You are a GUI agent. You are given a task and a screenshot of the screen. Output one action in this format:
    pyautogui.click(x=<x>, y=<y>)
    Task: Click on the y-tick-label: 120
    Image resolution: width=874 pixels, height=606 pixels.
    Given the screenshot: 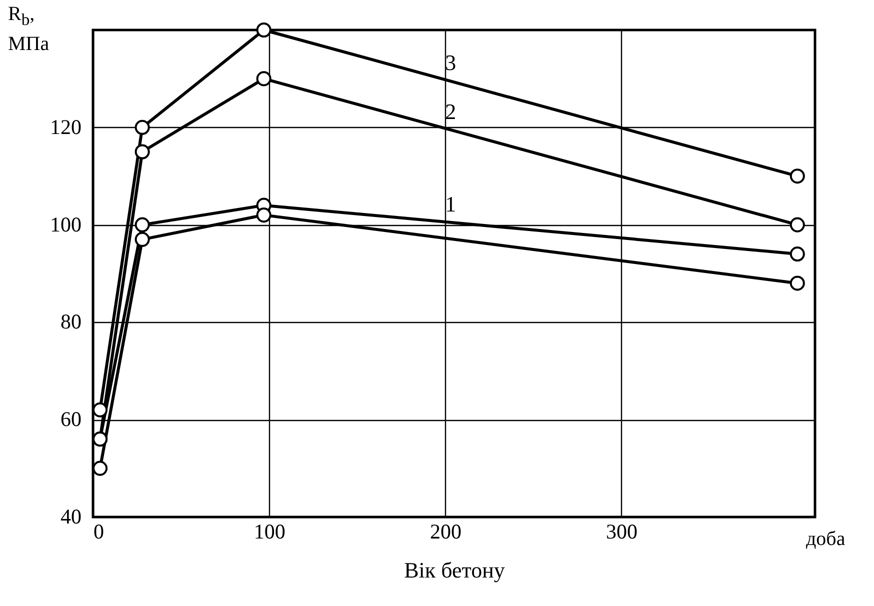 What is the action you would take?
    pyautogui.click(x=66, y=126)
    